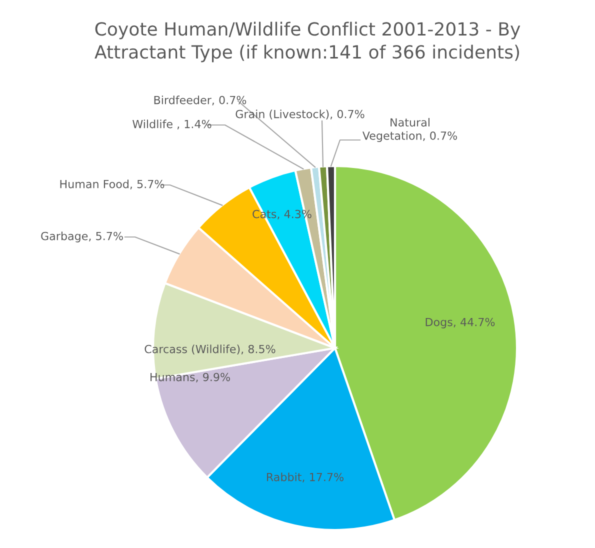 This screenshot has width=595, height=548. I want to click on slice-label: Garbage, 5.7%, so click(82, 237).